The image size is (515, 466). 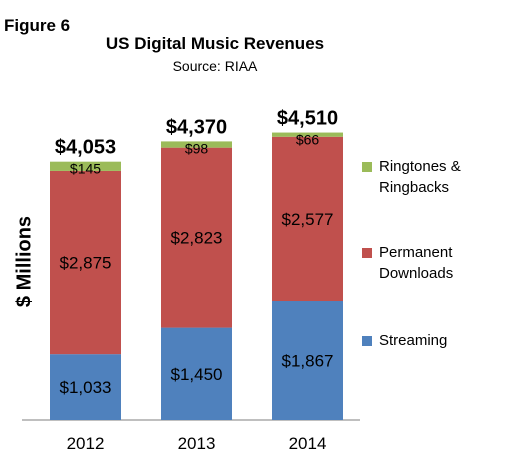 What do you see at coordinates (416, 263) in the screenshot?
I see `legend-label: Permanent Downloads` at bounding box center [416, 263].